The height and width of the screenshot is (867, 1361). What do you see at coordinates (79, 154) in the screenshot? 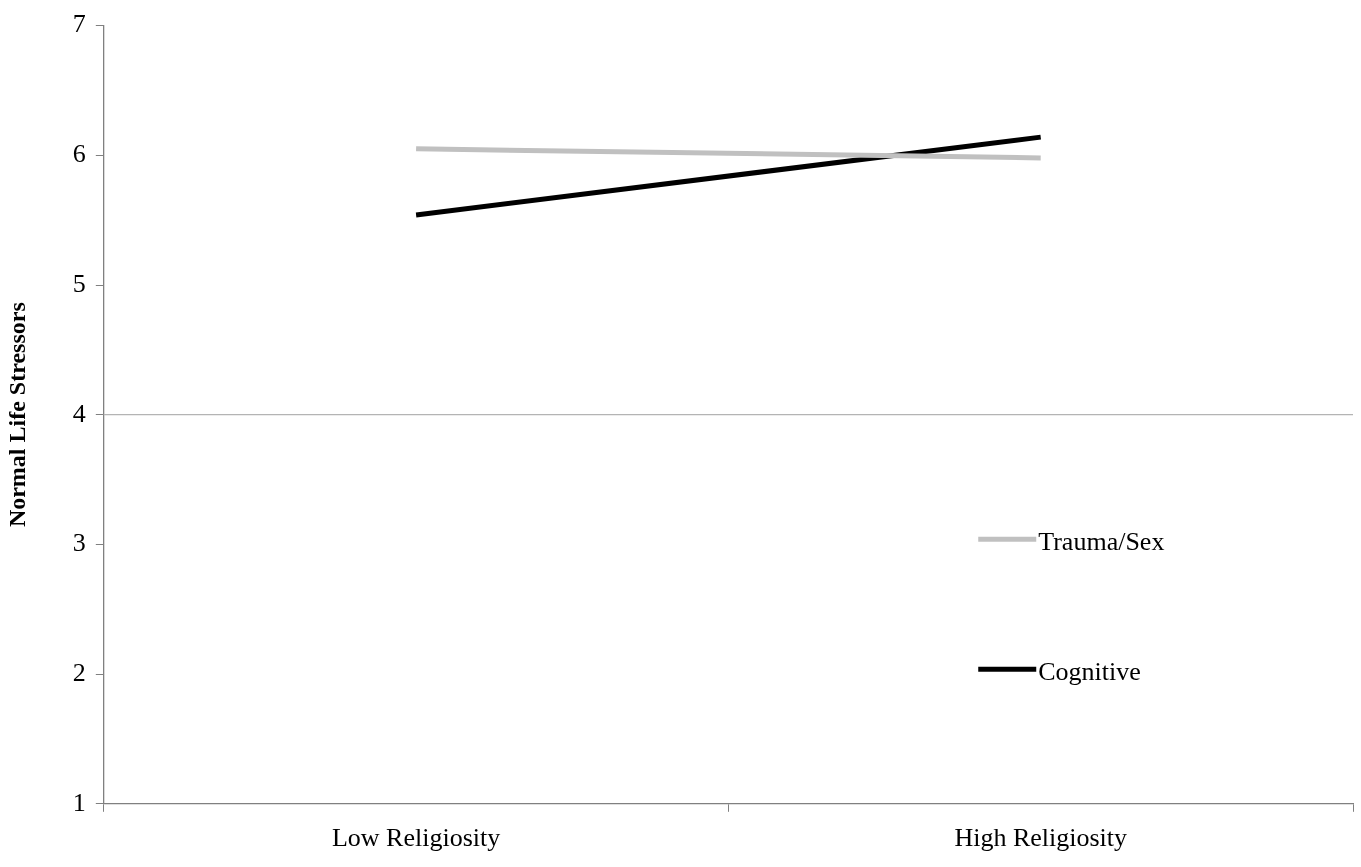
I see `y-tick-label: 6` at bounding box center [79, 154].